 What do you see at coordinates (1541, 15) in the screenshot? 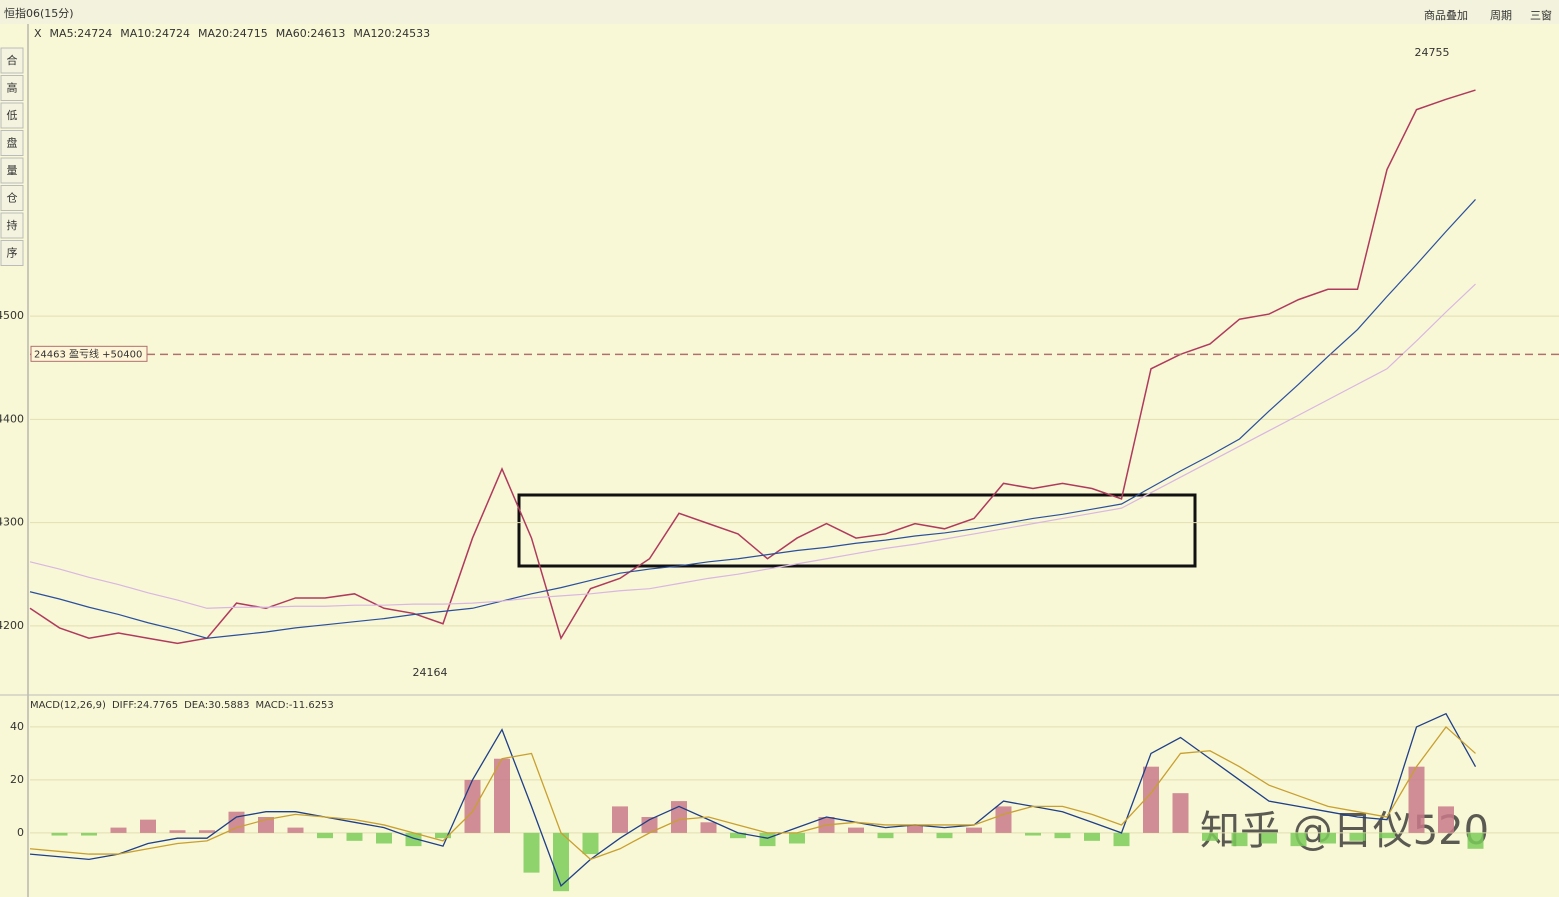
I see `toolbar-button: 三窗` at bounding box center [1541, 15].